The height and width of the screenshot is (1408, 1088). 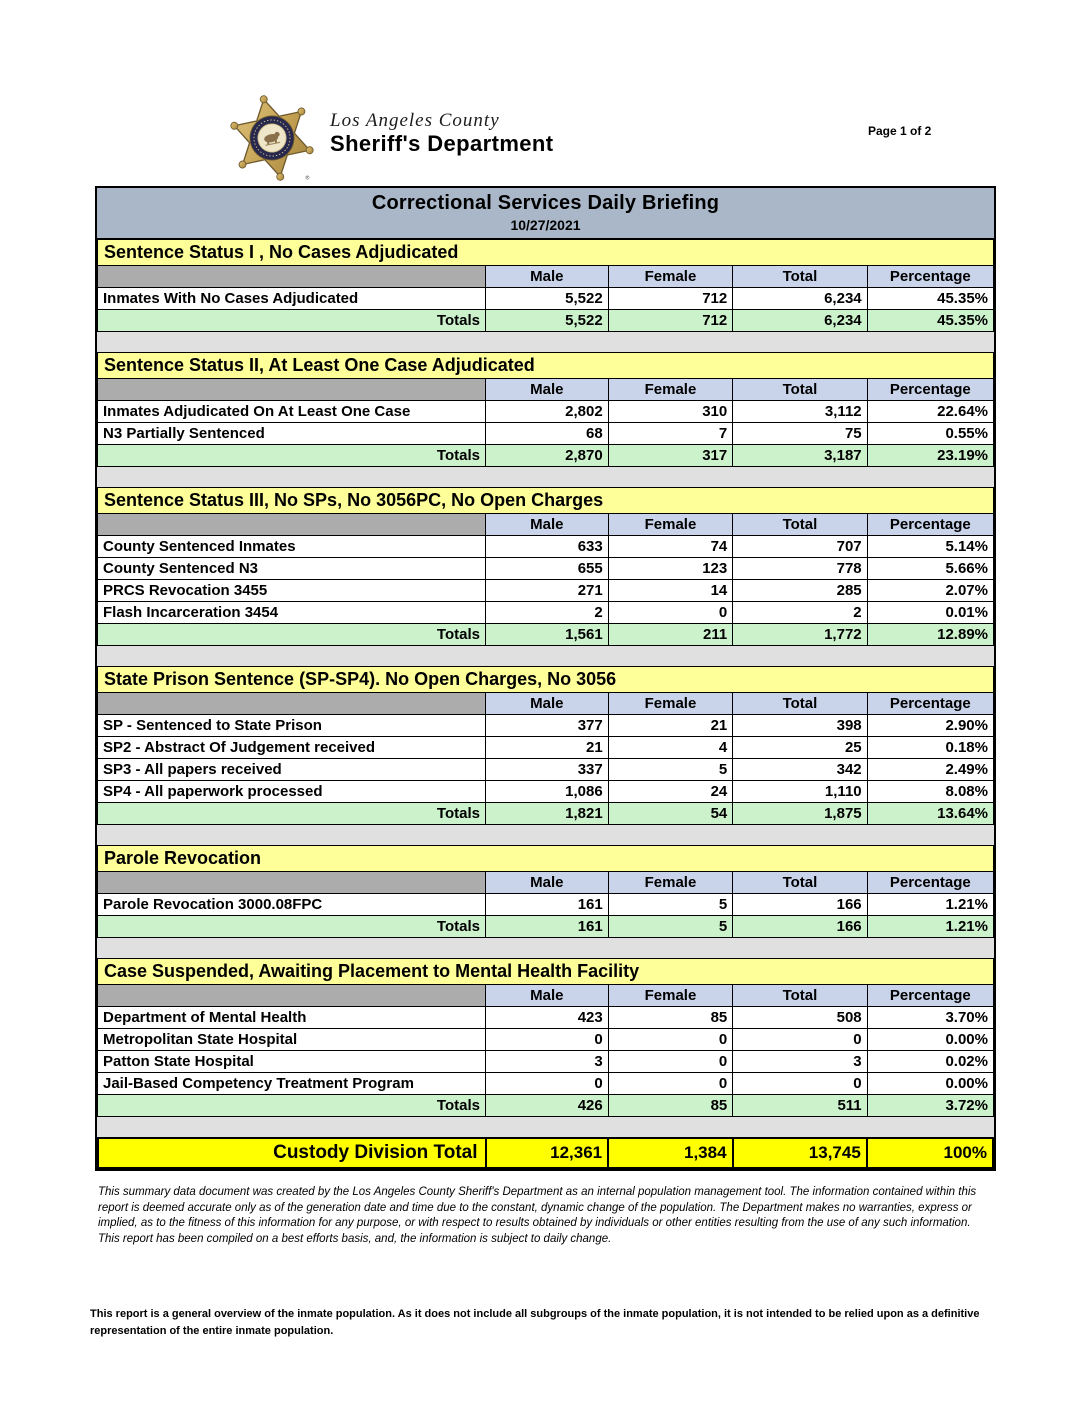 I want to click on female-value: 7, so click(x=670, y=433).